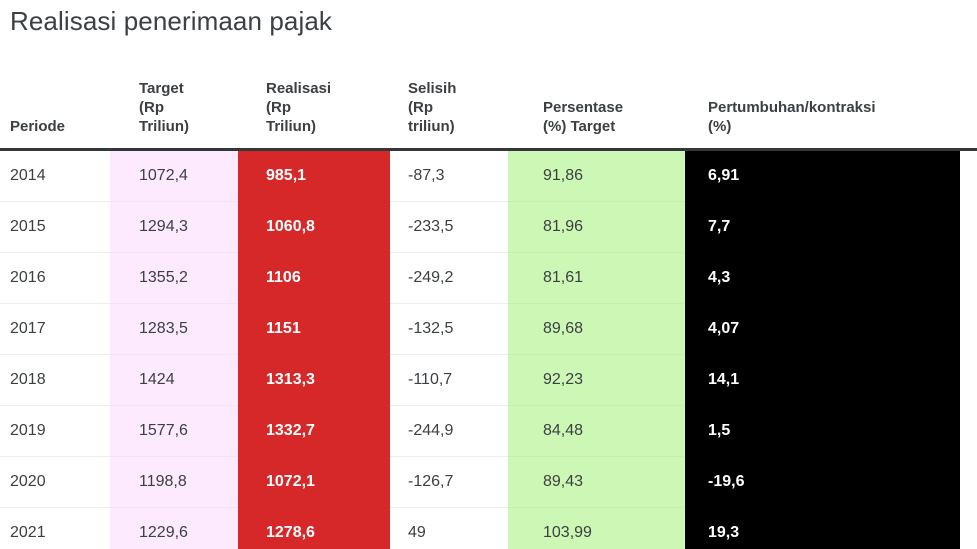  I want to click on cell-selisih: 49, so click(449, 528).